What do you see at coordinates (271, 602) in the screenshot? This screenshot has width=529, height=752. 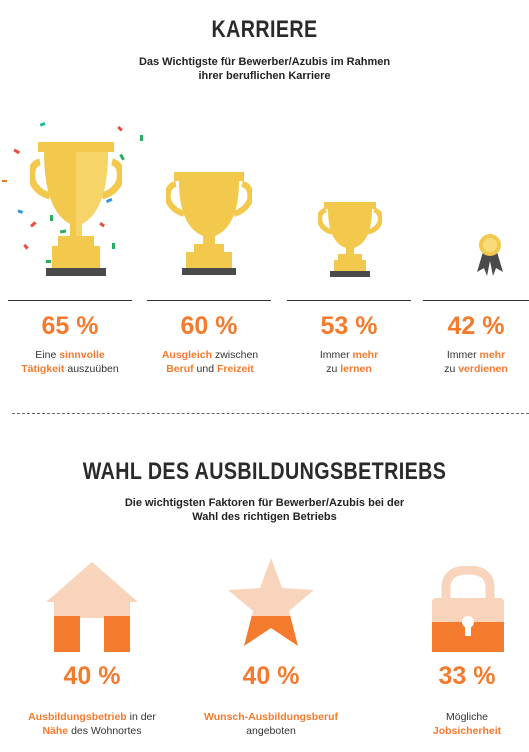 I see `star-icon` at bounding box center [271, 602].